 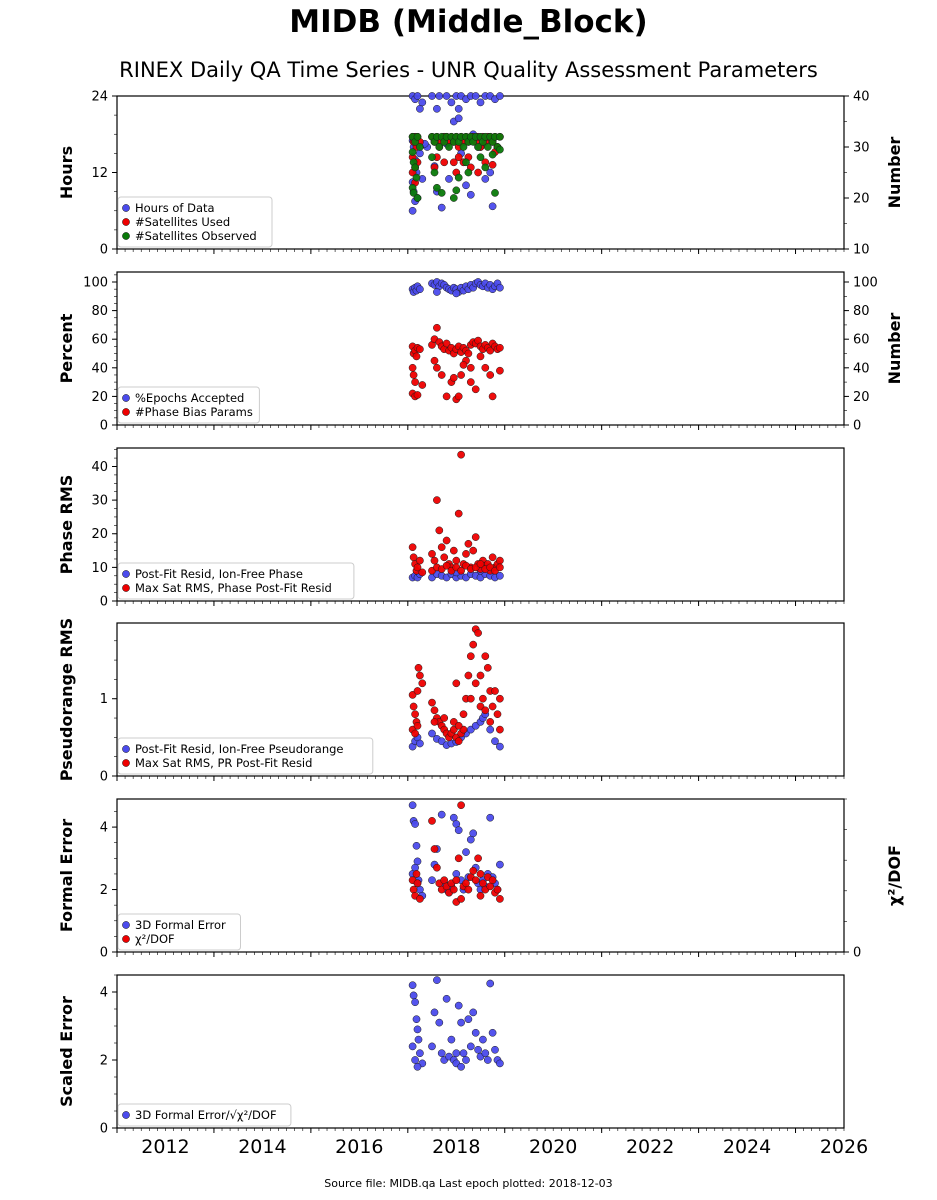 I want to click on y-right-tick-label: 60, so click(x=861, y=340).